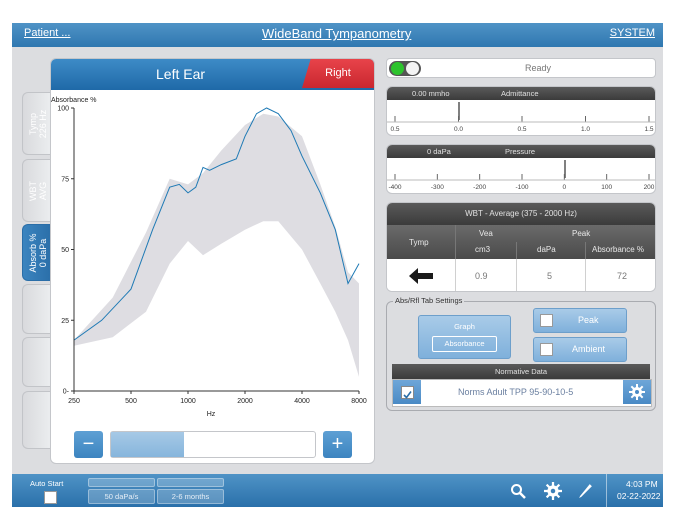 The height and width of the screenshot is (517, 675). I want to click on pressure-value: 0, so click(243, 441).